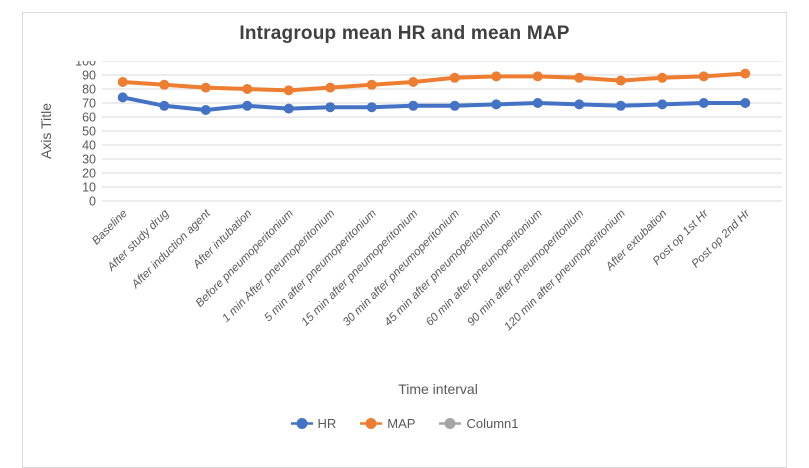  Describe the element at coordinates (89, 188) in the screenshot. I see `y-tick-label: 10` at that location.